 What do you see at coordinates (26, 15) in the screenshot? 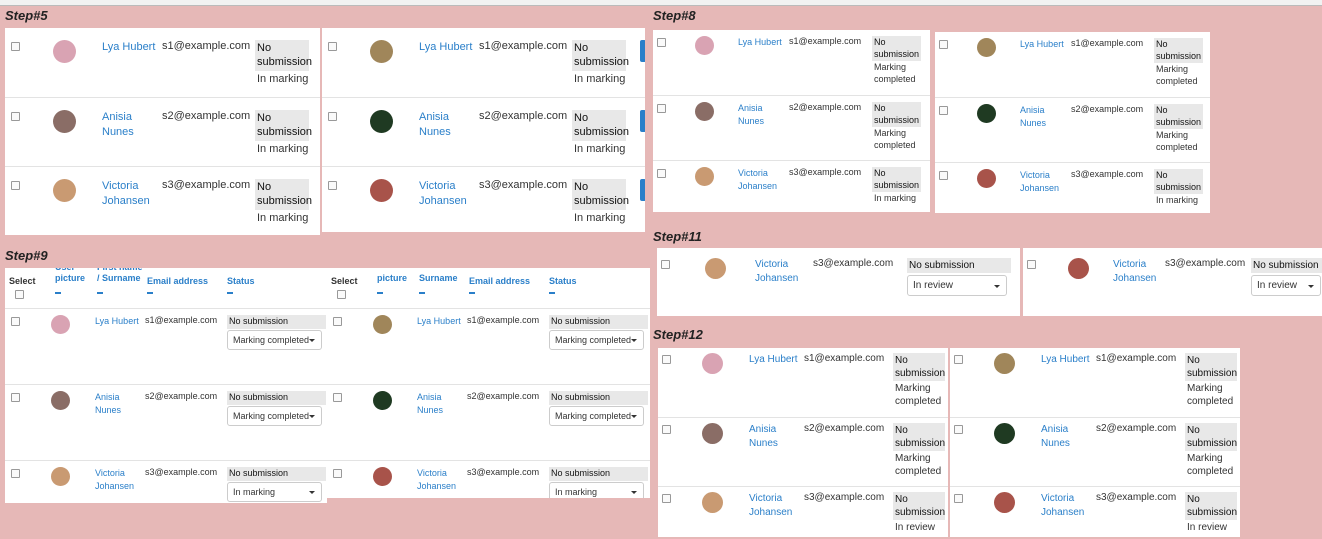
I see `step-label: Step#5` at bounding box center [26, 15].